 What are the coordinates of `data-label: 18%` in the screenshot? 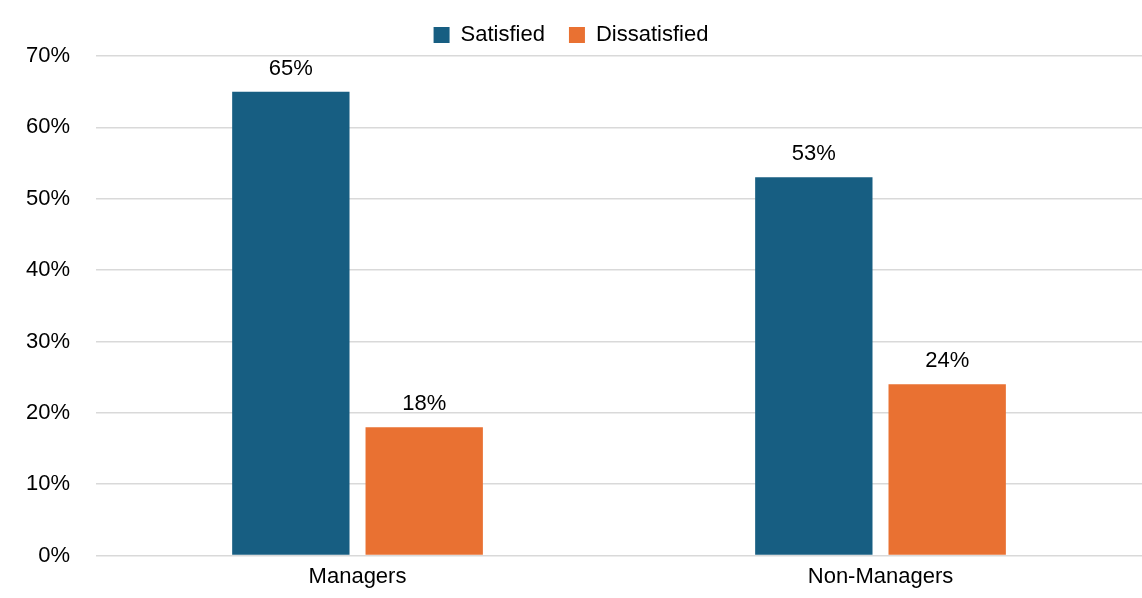 It's located at (424, 403).